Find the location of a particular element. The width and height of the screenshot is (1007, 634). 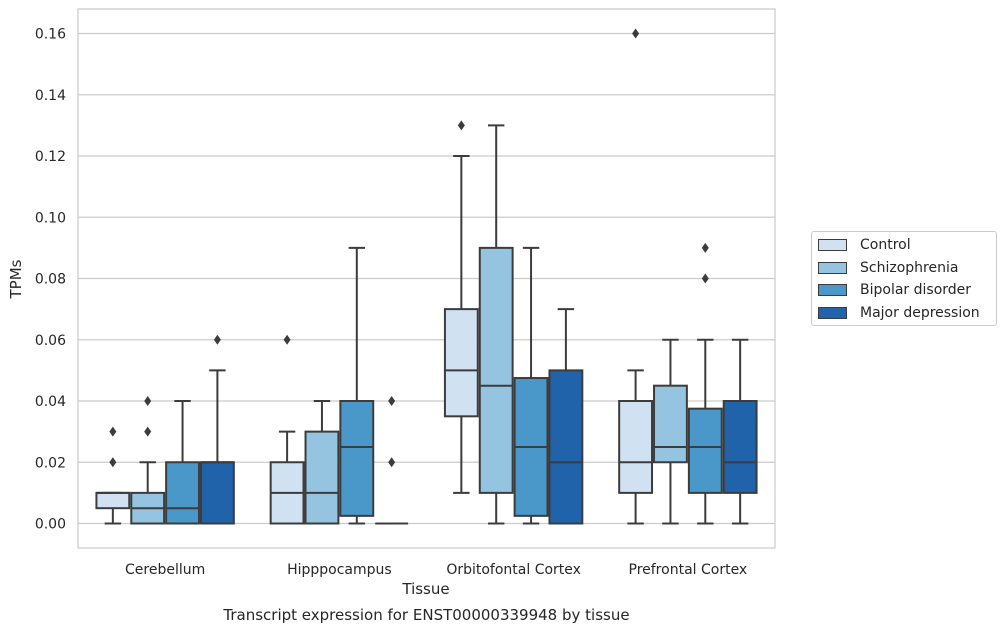

y-axis-ticks: 0.00 0.02 0.04 0.06 0.08 0.10 0.12 0.14 0.16 is located at coordinates (50, 280).